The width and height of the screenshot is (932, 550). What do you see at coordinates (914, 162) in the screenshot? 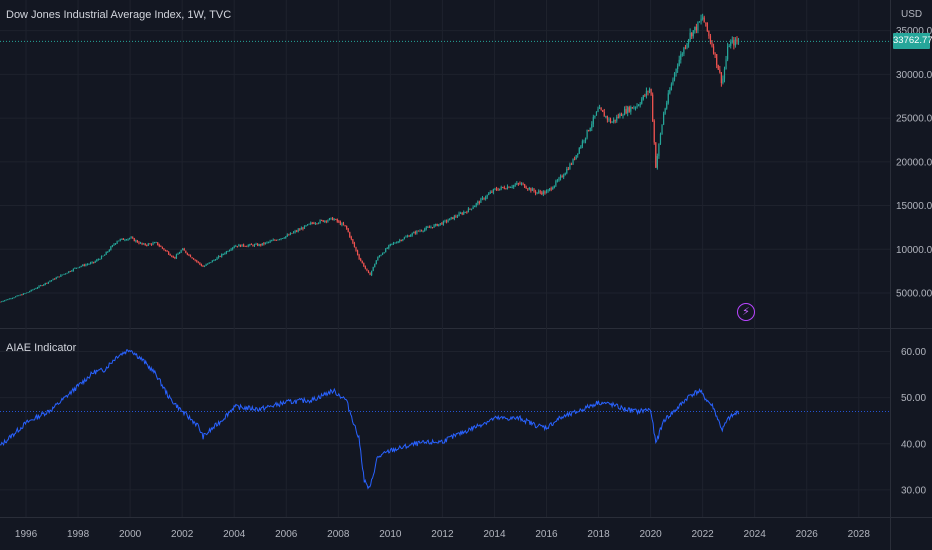
I see `price-axis-tick-label: 20000.00` at bounding box center [914, 162].